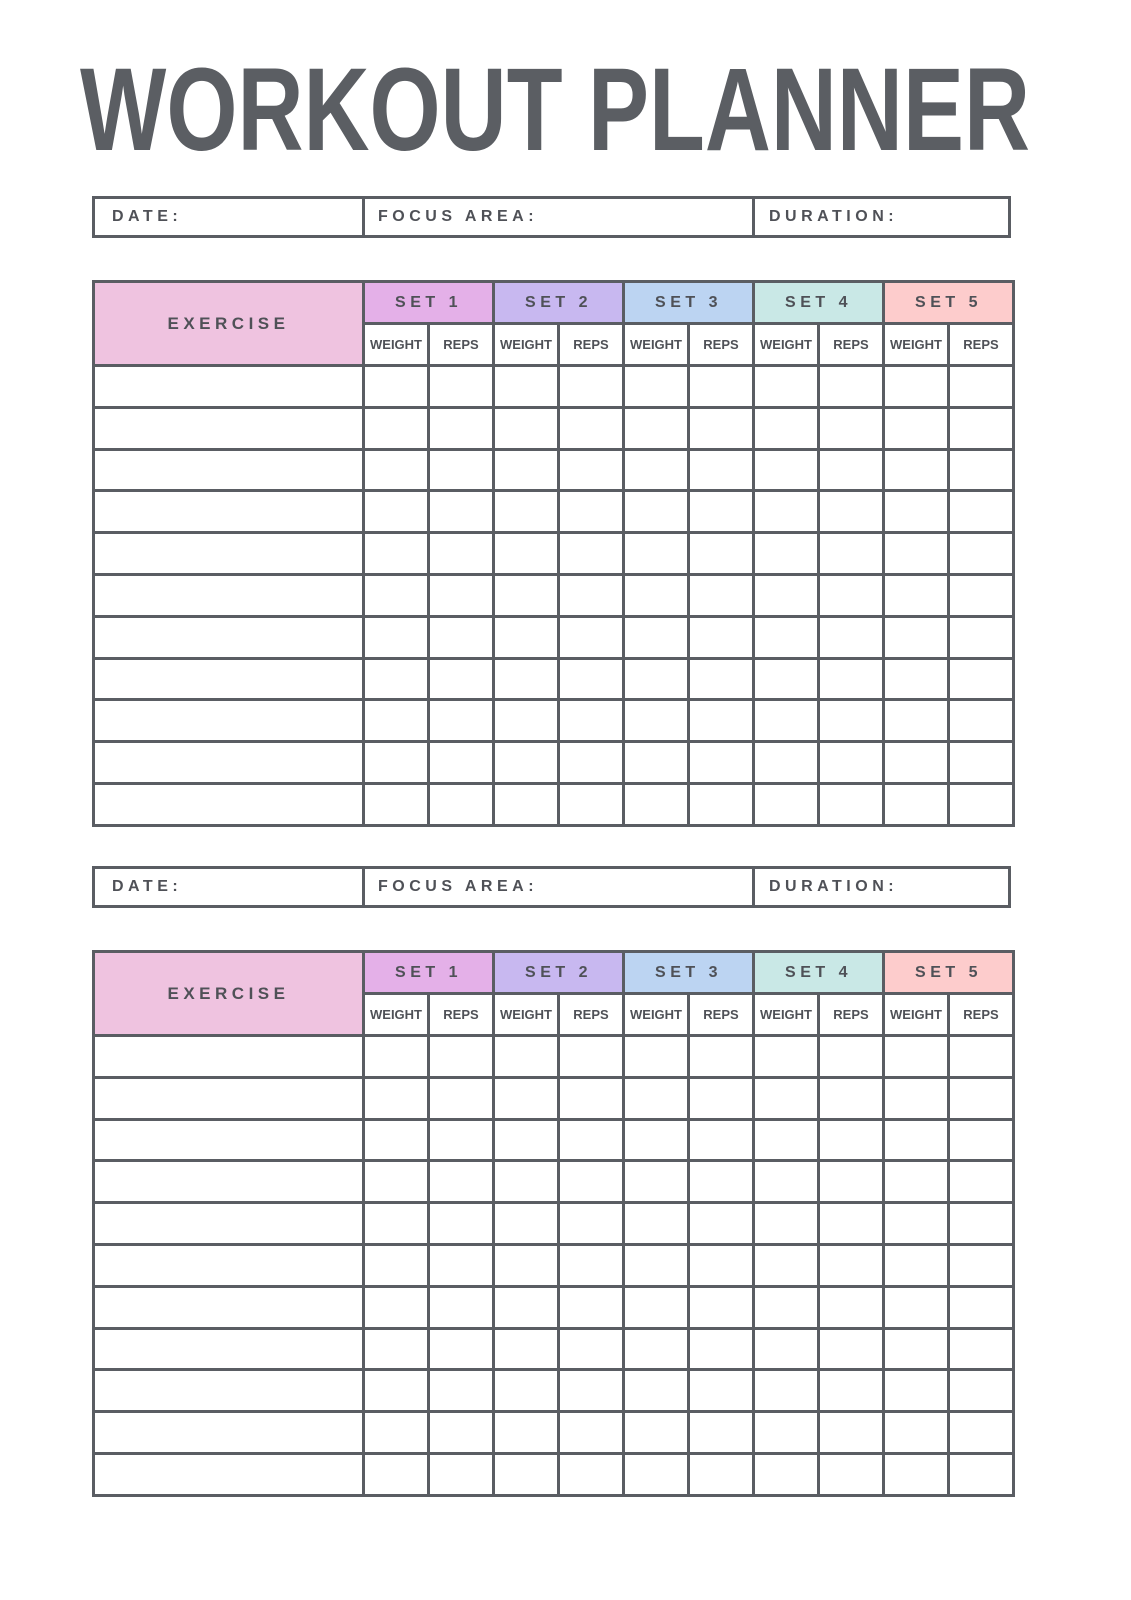 Image resolution: width=1131 pixels, height=1600 pixels. What do you see at coordinates (560, 217) in the screenshot?
I see `focus-area-field: FOCUS AREA:` at bounding box center [560, 217].